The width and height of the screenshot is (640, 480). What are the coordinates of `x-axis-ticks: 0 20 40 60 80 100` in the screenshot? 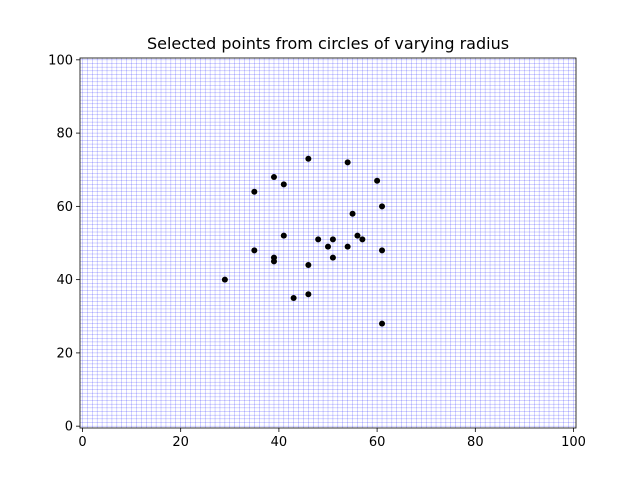 It's located at (332, 439).